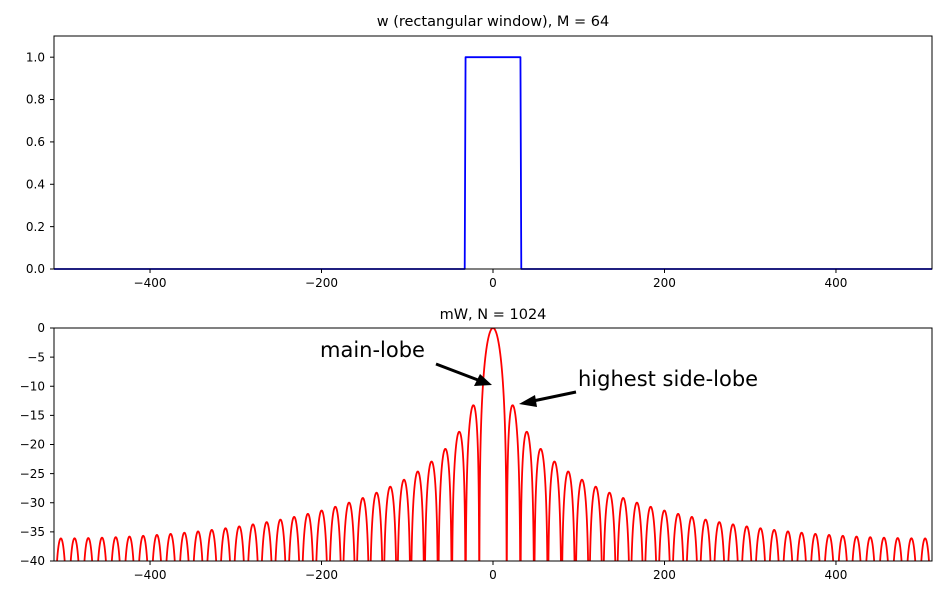  I want to click on plot-spectrum-ytick-label: −15, so click(32, 416).